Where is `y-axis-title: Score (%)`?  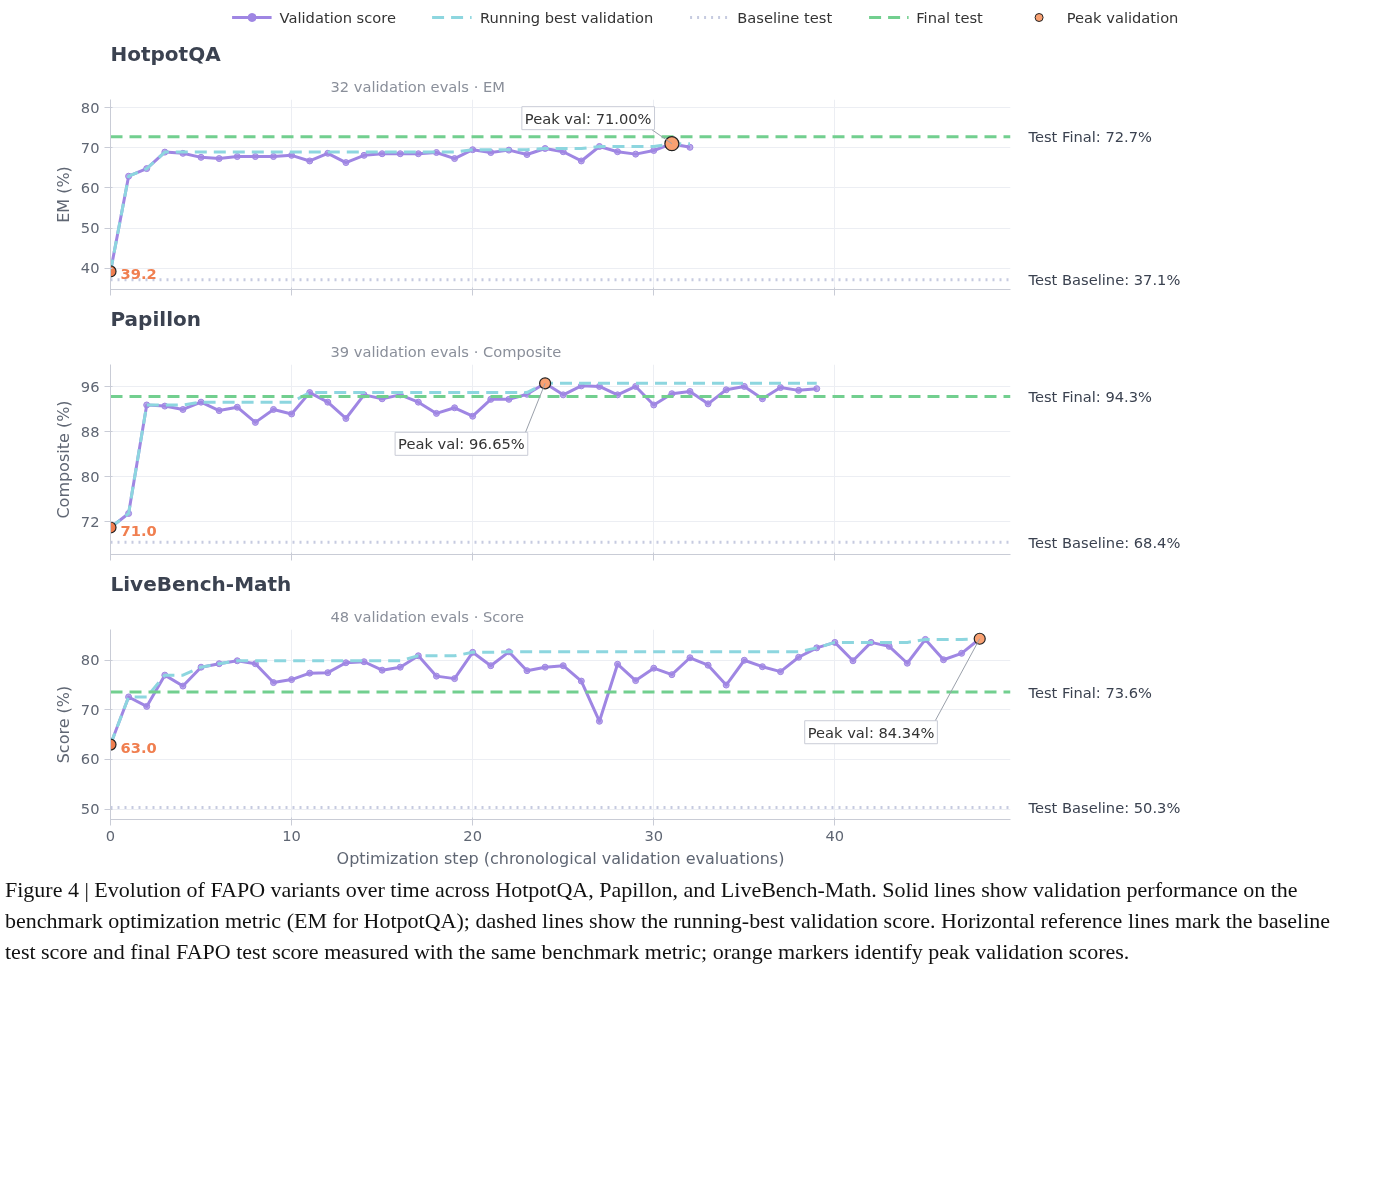 y-axis-title: Score (%) is located at coordinates (63, 724).